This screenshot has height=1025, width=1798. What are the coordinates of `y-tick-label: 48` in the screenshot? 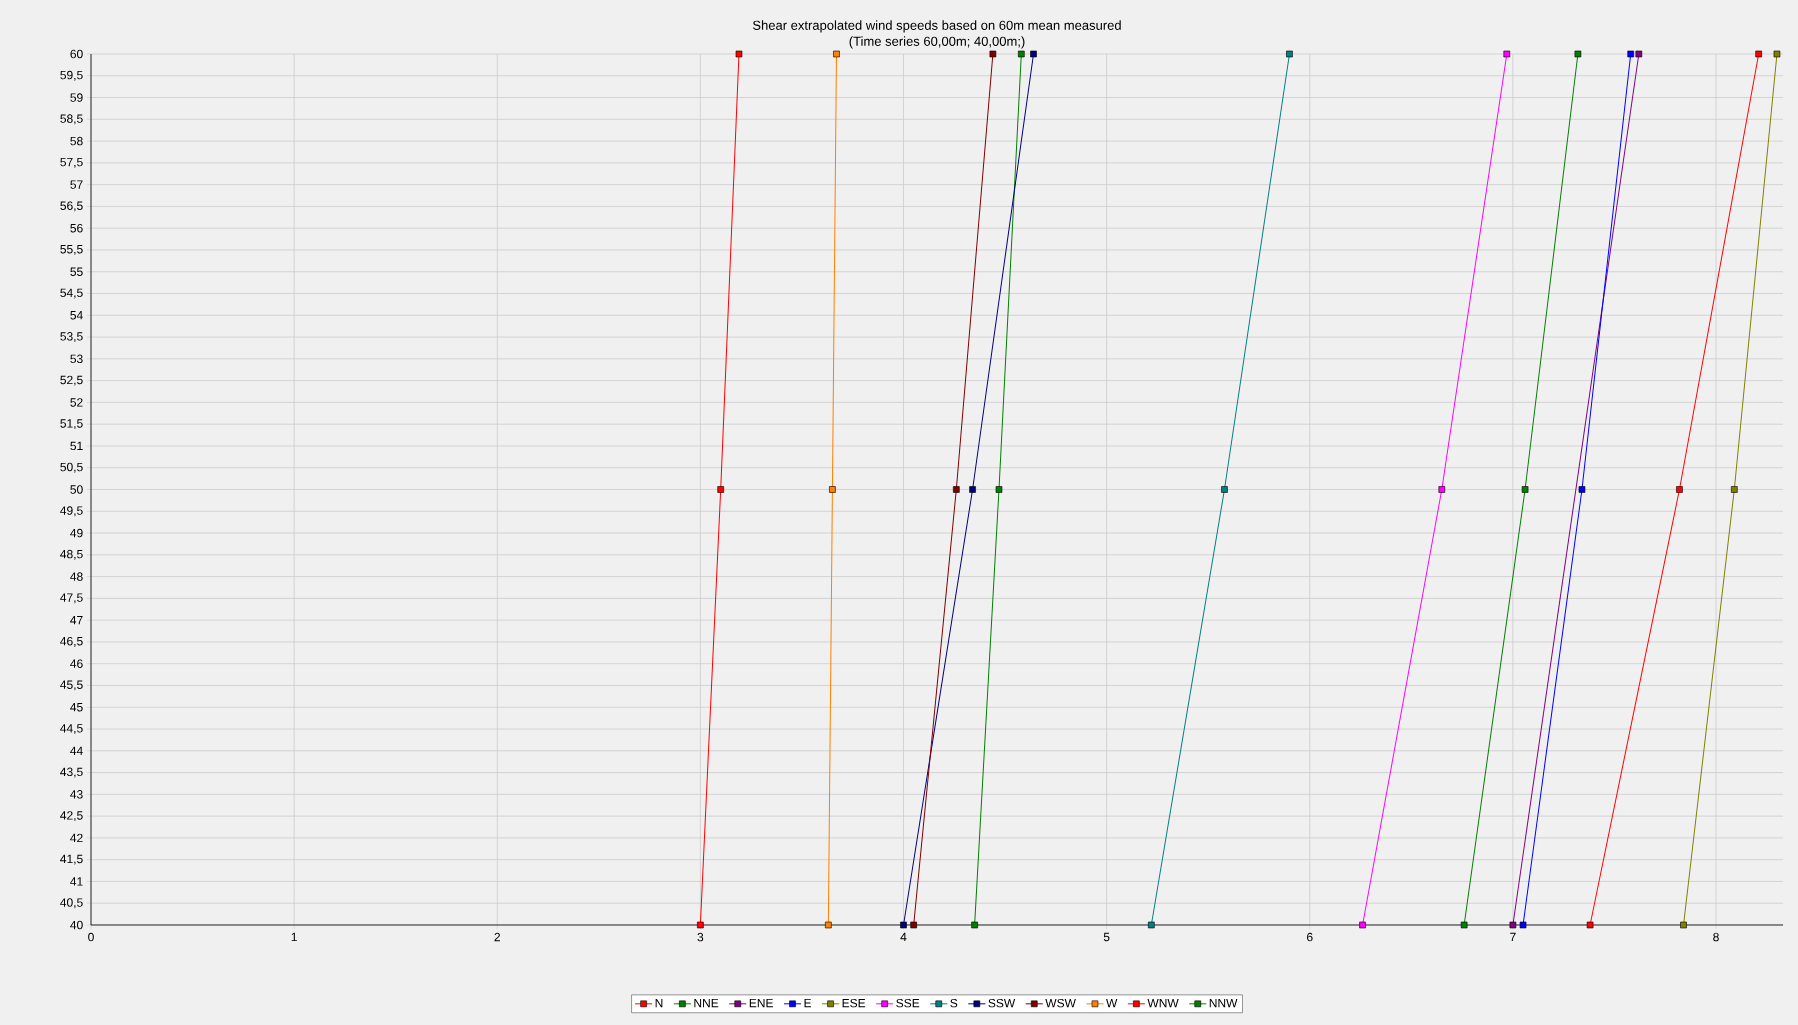 It's located at (76, 576).